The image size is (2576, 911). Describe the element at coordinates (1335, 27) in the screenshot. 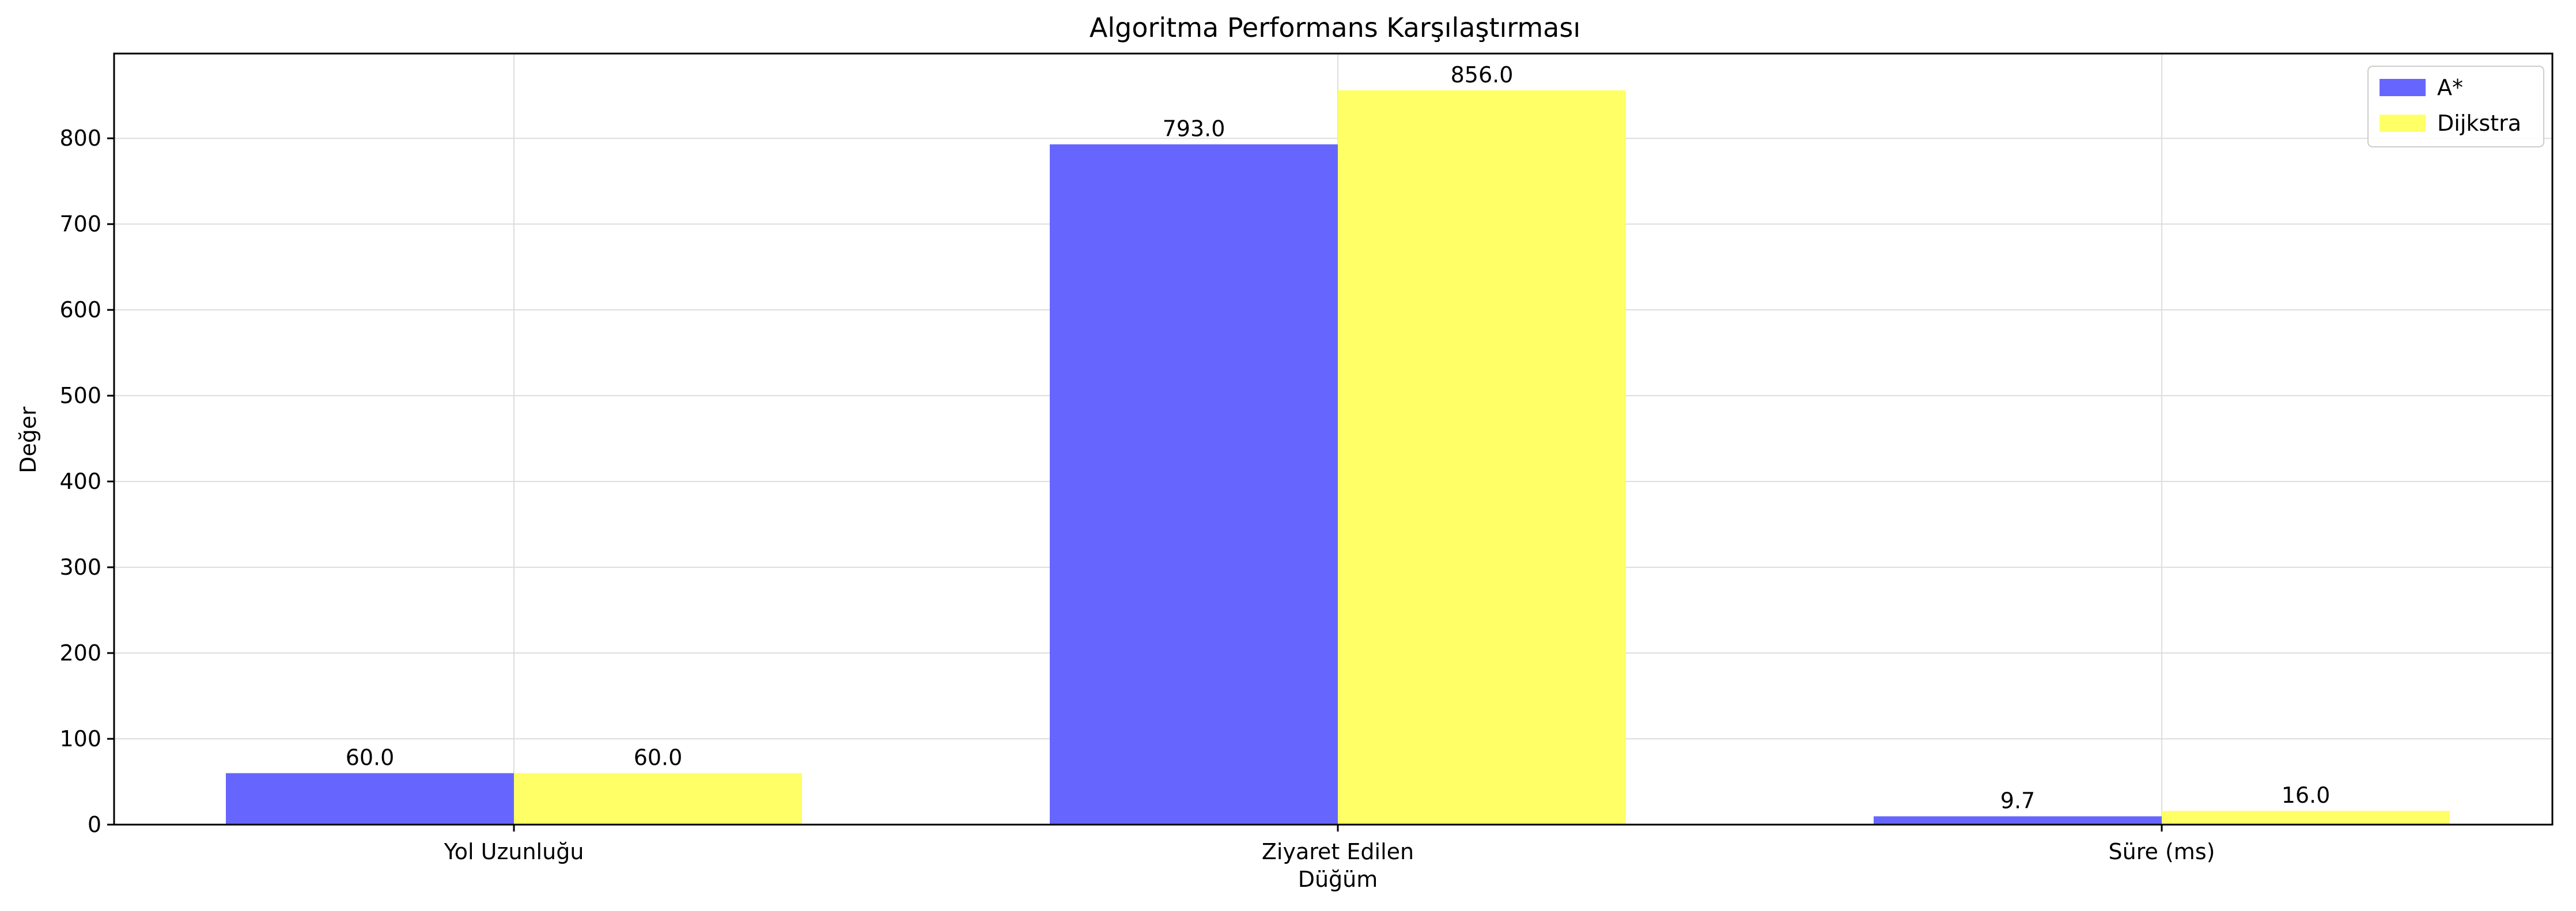

I see `chart-title: Algoritma Performans Karşılaştırması` at that location.